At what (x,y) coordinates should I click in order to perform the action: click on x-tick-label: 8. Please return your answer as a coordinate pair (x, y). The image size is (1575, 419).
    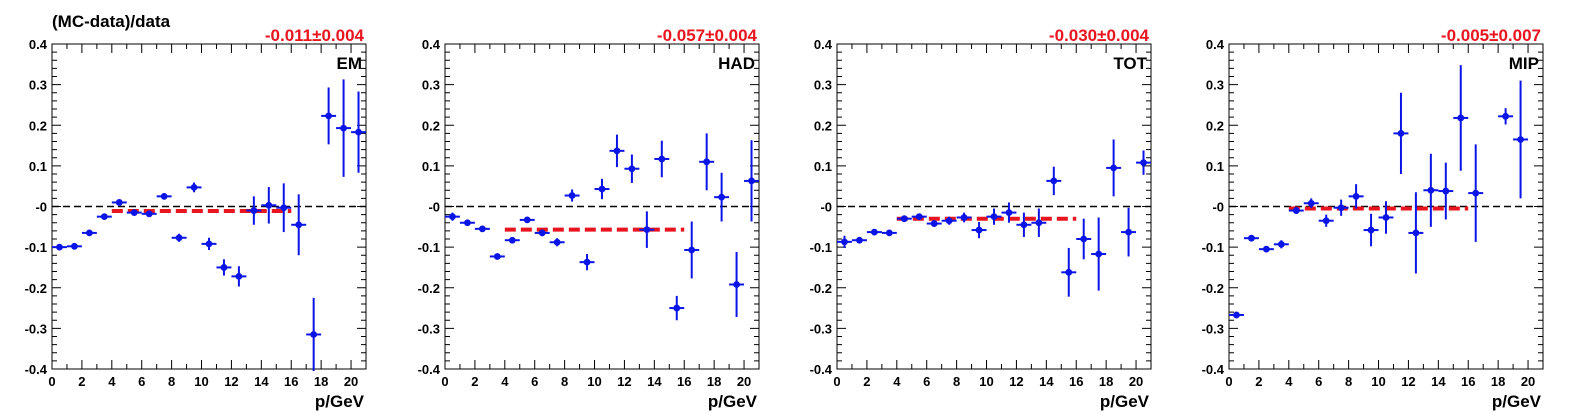
    Looking at the image, I should click on (1348, 381).